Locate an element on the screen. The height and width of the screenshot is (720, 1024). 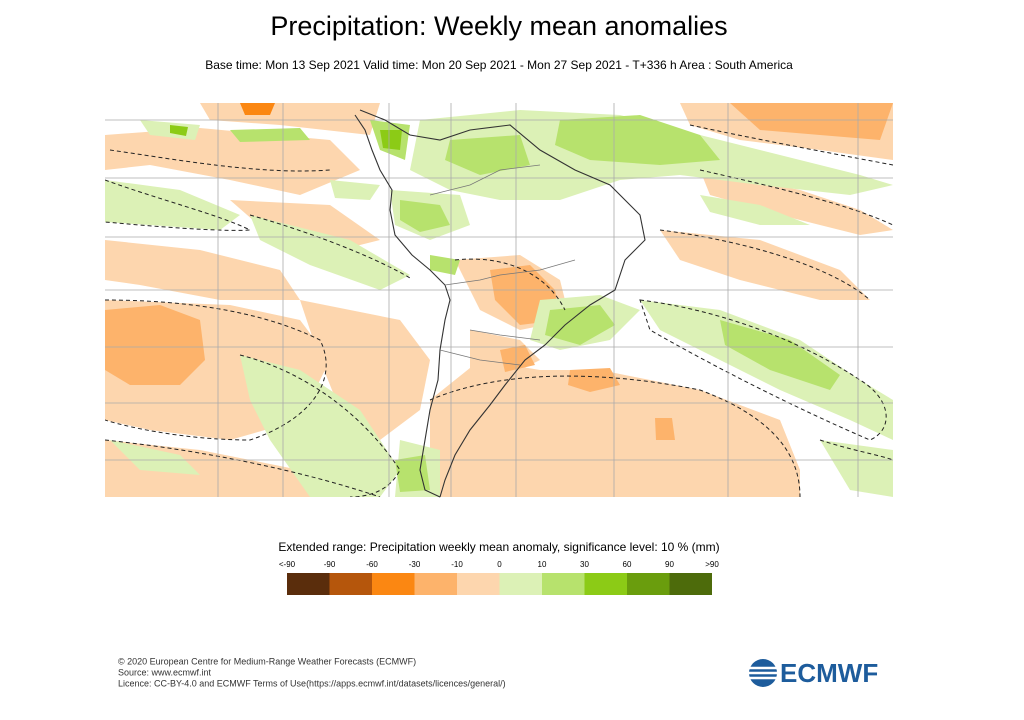
borders is located at coordinates (502, 265).